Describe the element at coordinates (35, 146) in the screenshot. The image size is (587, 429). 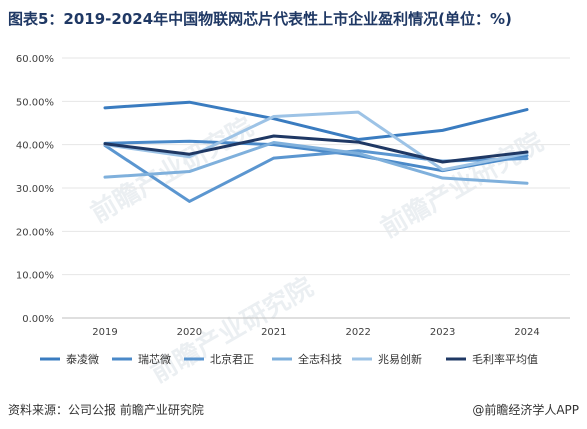
I see `y-tick-label: 40.00%` at that location.